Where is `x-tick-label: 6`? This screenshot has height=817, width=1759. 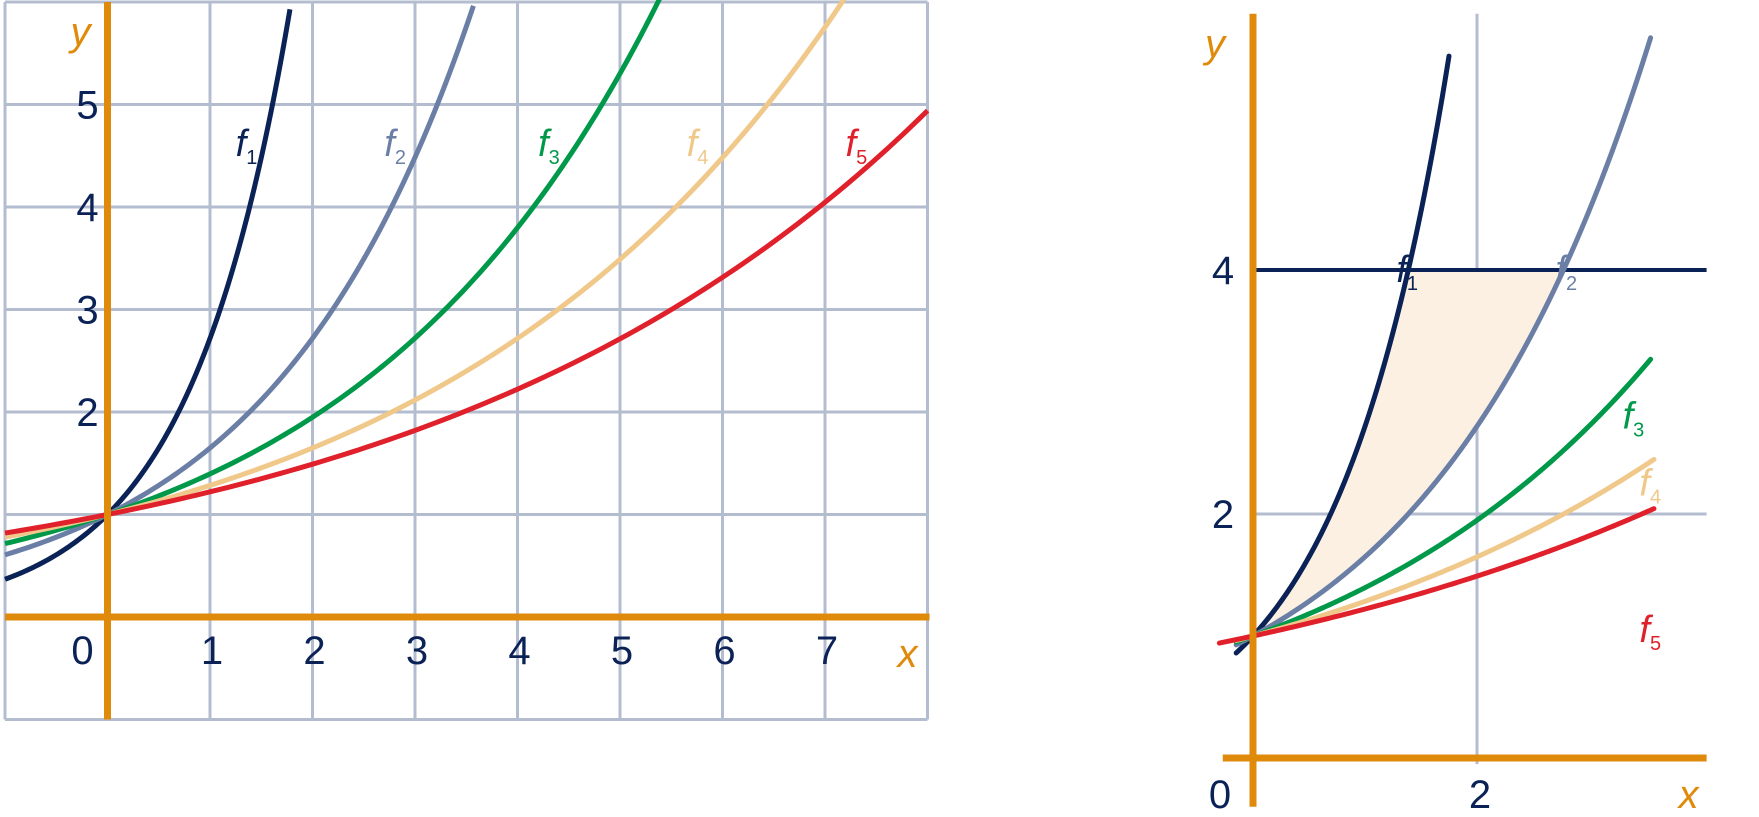
x-tick-label: 6 is located at coordinates (724, 651).